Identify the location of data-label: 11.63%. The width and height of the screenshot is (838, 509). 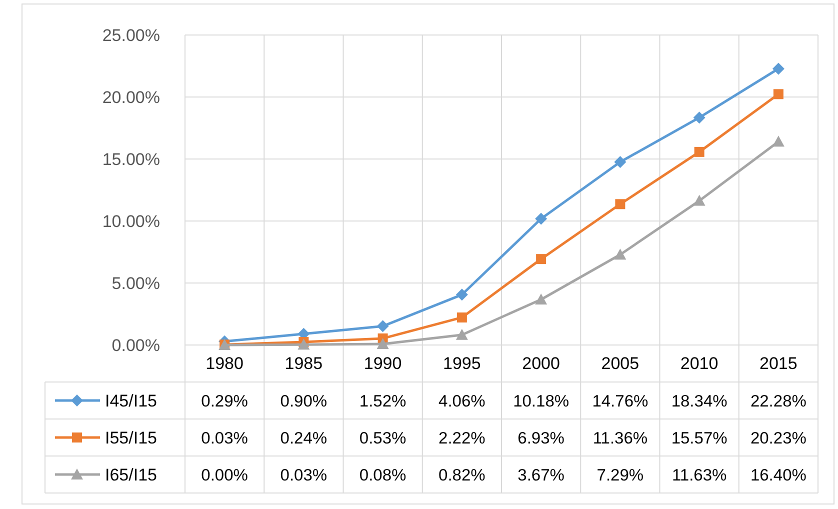
(700, 475).